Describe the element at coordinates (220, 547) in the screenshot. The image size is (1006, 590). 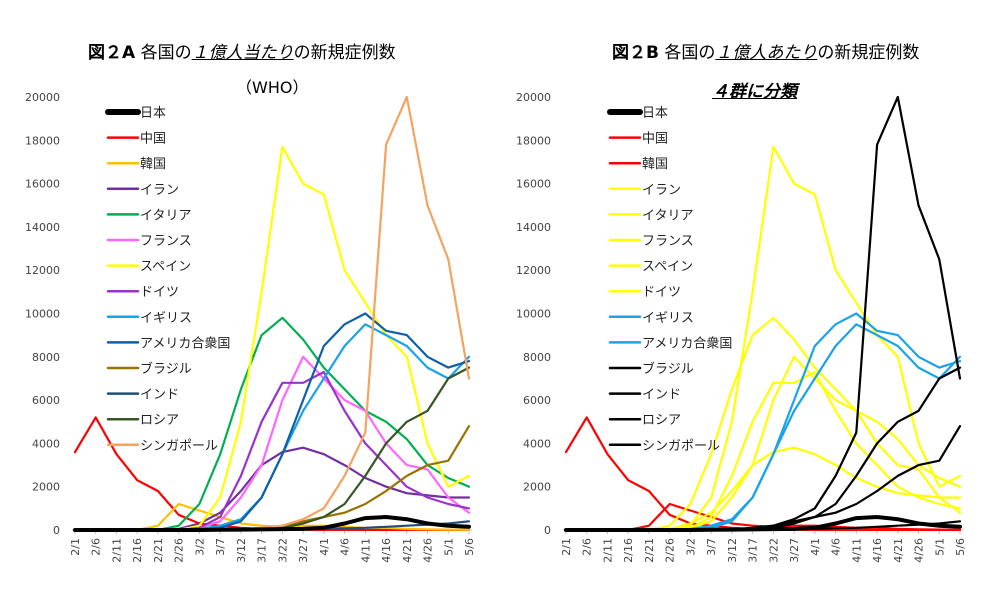
I see `chart-a-x-tick-label: 3/7` at that location.